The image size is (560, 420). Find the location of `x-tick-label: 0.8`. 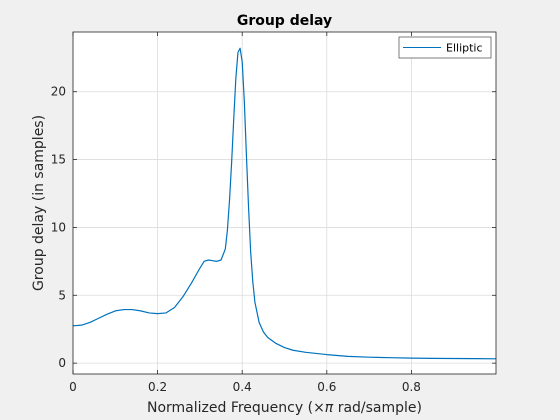

x-tick-label: 0.8 is located at coordinates (411, 387).